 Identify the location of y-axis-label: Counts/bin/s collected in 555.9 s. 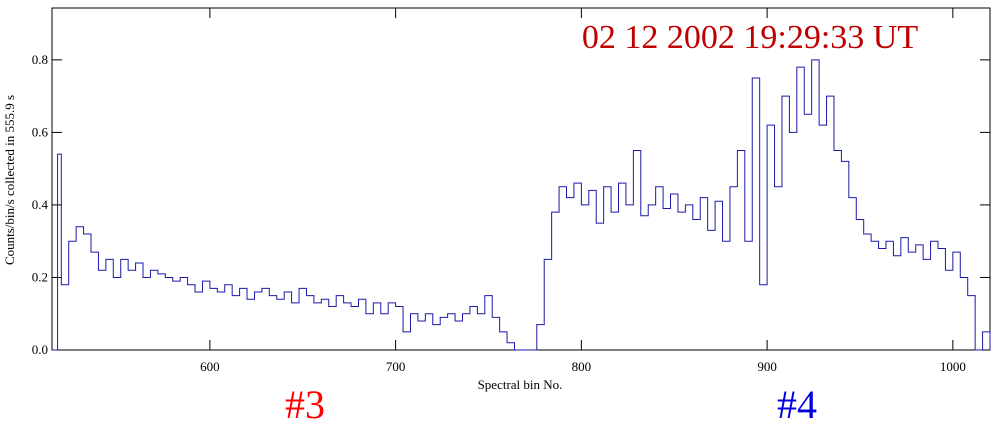
(9, 180).